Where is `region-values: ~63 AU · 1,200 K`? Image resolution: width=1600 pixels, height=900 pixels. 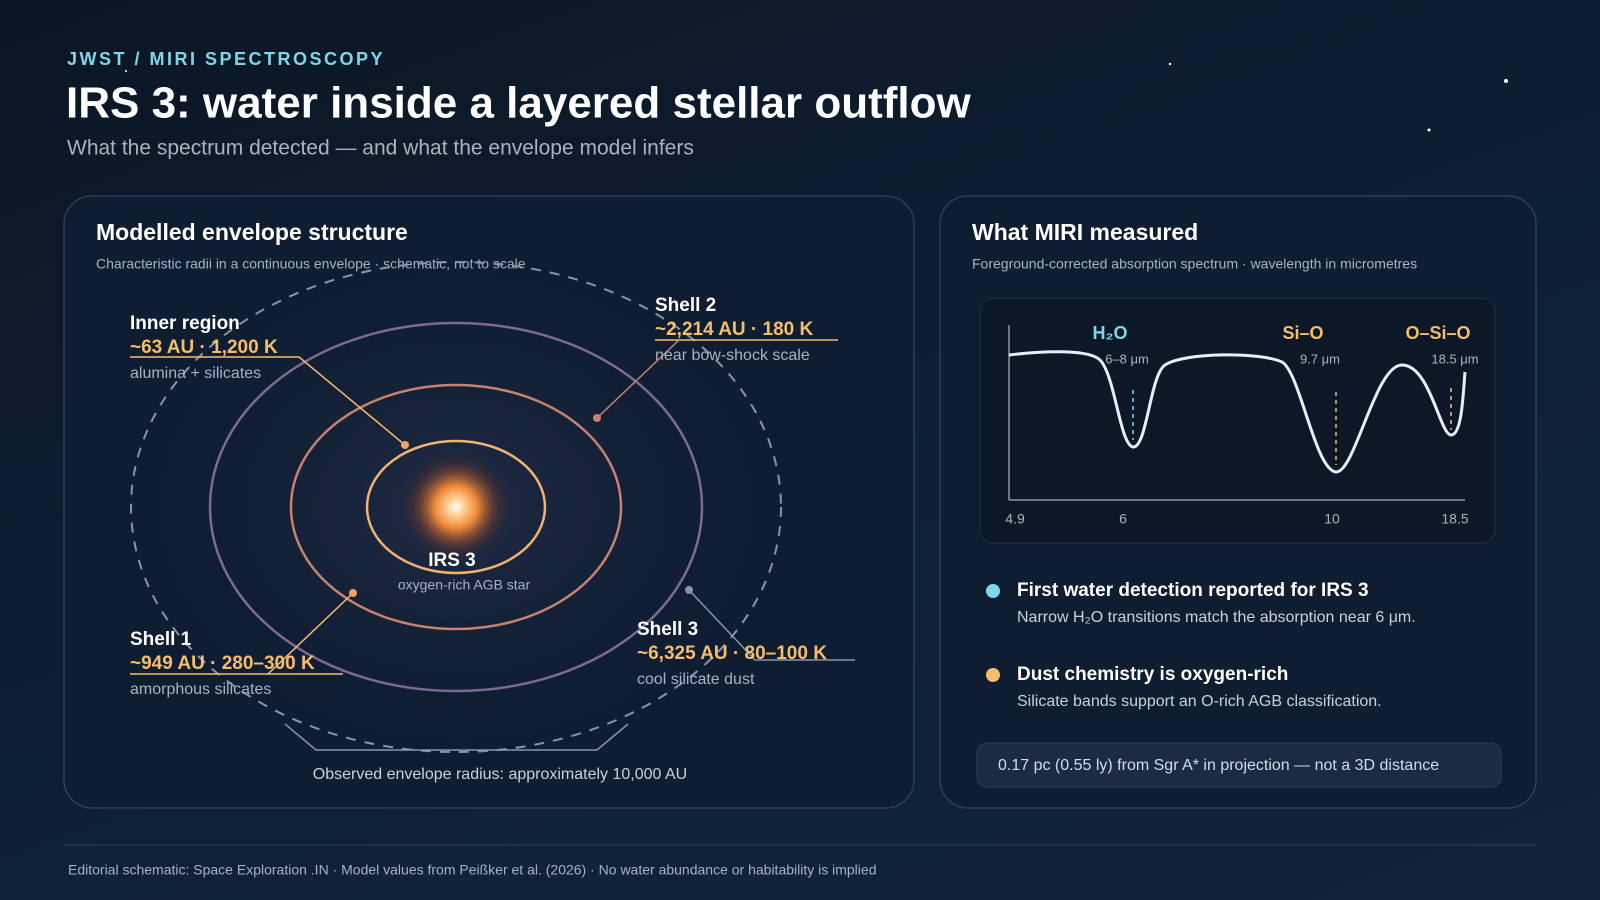 region-values: ~63 AU · 1,200 K is located at coordinates (204, 347).